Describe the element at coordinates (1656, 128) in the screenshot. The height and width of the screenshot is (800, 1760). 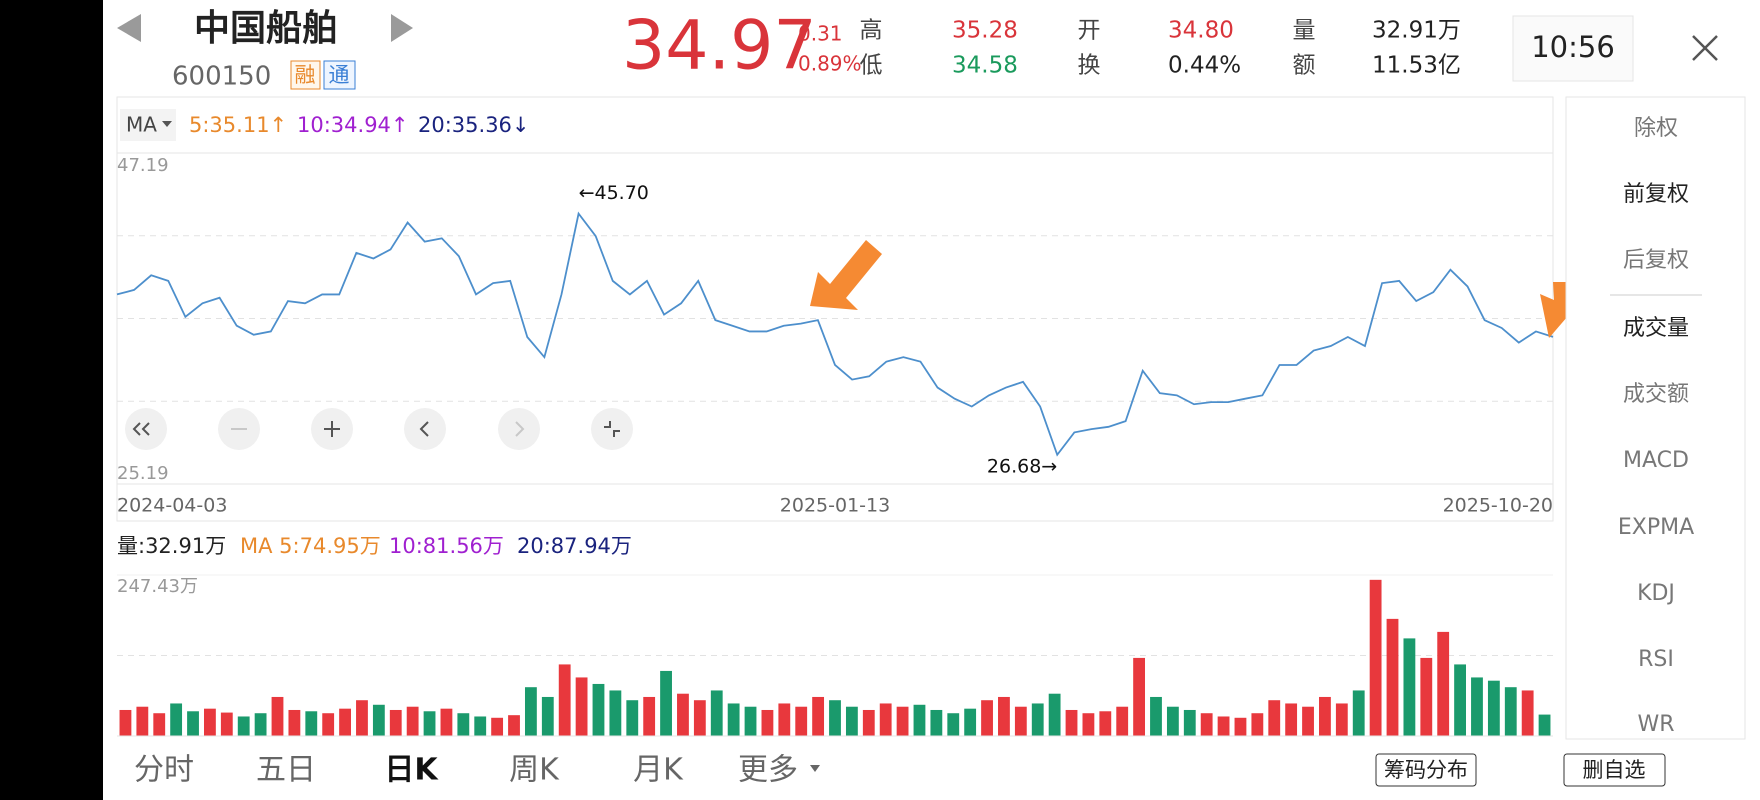
I see `menu-item: 除权` at that location.